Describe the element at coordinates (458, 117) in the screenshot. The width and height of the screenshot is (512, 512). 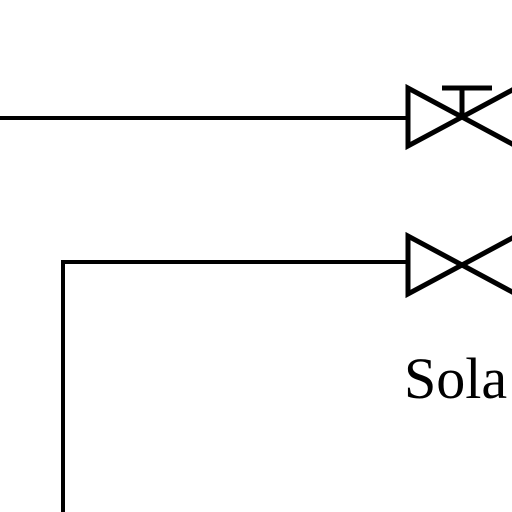
I see `gate-valve-icon` at that location.